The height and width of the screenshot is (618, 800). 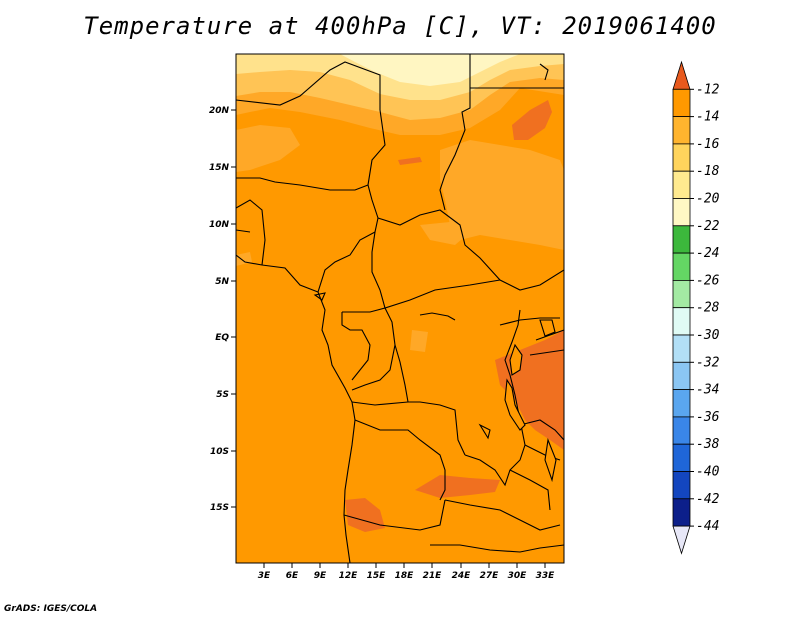 What do you see at coordinates (264, 576) in the screenshot?
I see `svg-text: 3E` at bounding box center [264, 576].